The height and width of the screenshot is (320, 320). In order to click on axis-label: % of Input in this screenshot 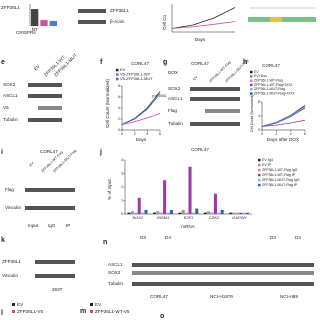, I will do `click(109, 189)`.